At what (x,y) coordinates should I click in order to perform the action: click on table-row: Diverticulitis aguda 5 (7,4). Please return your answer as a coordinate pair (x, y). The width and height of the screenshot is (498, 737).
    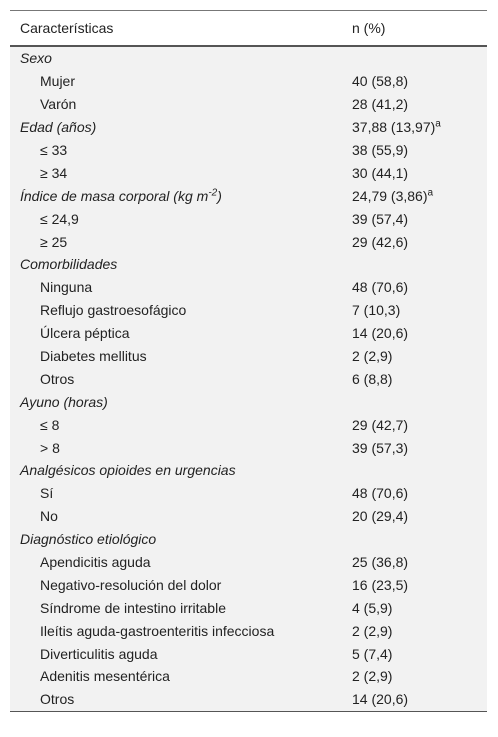
    Looking at the image, I should click on (248, 653).